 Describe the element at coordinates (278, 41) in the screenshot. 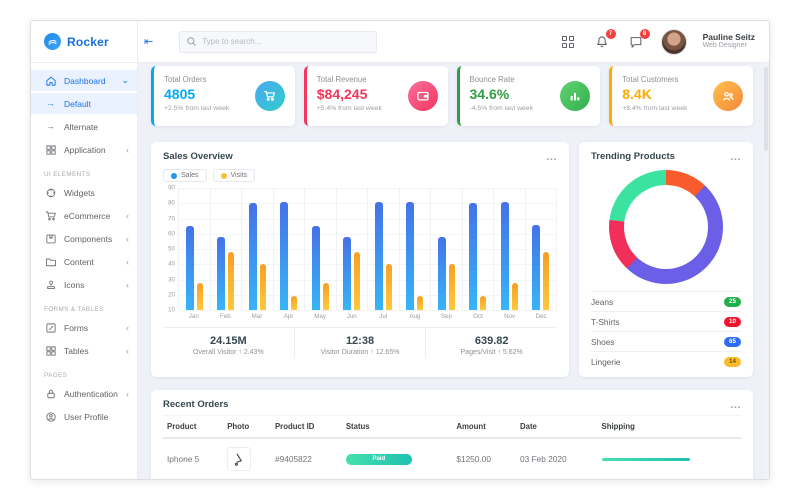

I see `search-input` at that location.